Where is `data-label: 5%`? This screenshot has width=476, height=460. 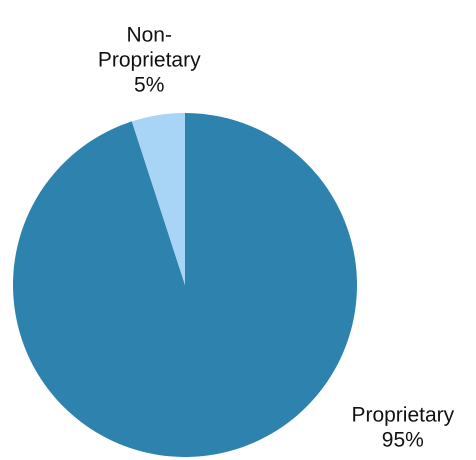
data-label: 5% is located at coordinates (149, 84).